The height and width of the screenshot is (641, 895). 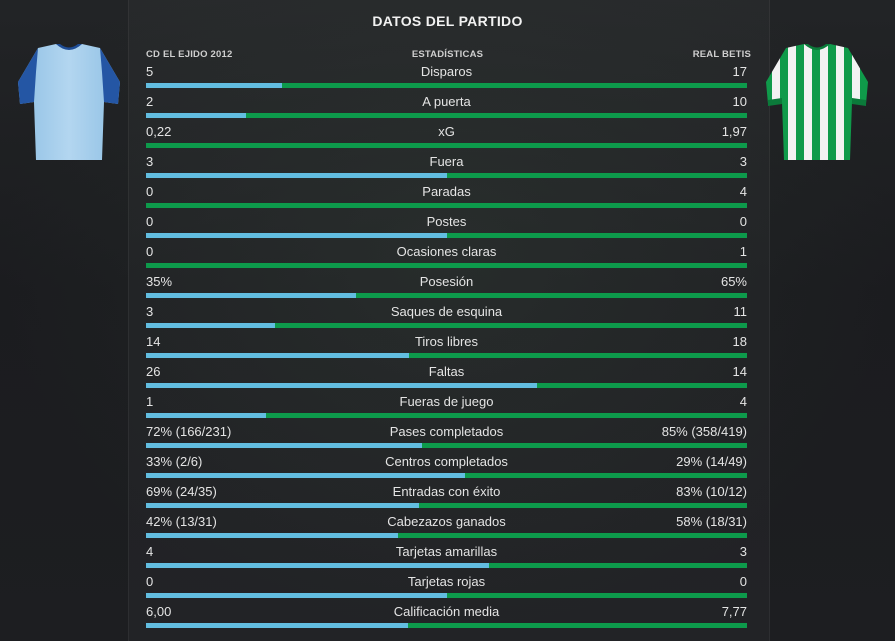 What do you see at coordinates (159, 131) in the screenshot?
I see `home-stat-value: 0,22` at bounding box center [159, 131].